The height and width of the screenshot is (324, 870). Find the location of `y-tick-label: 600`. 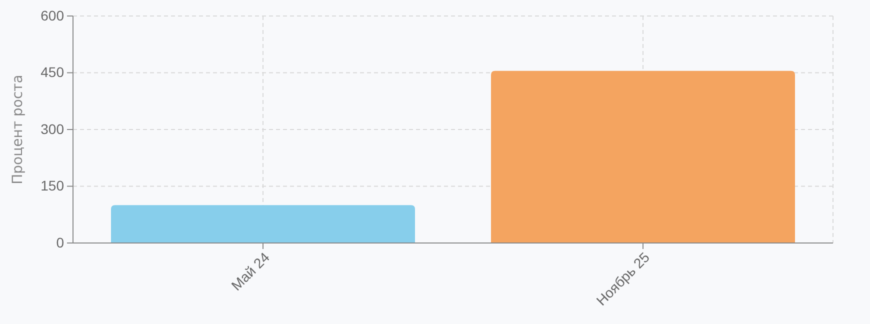

y-tick-label: 600 is located at coordinates (52, 15).